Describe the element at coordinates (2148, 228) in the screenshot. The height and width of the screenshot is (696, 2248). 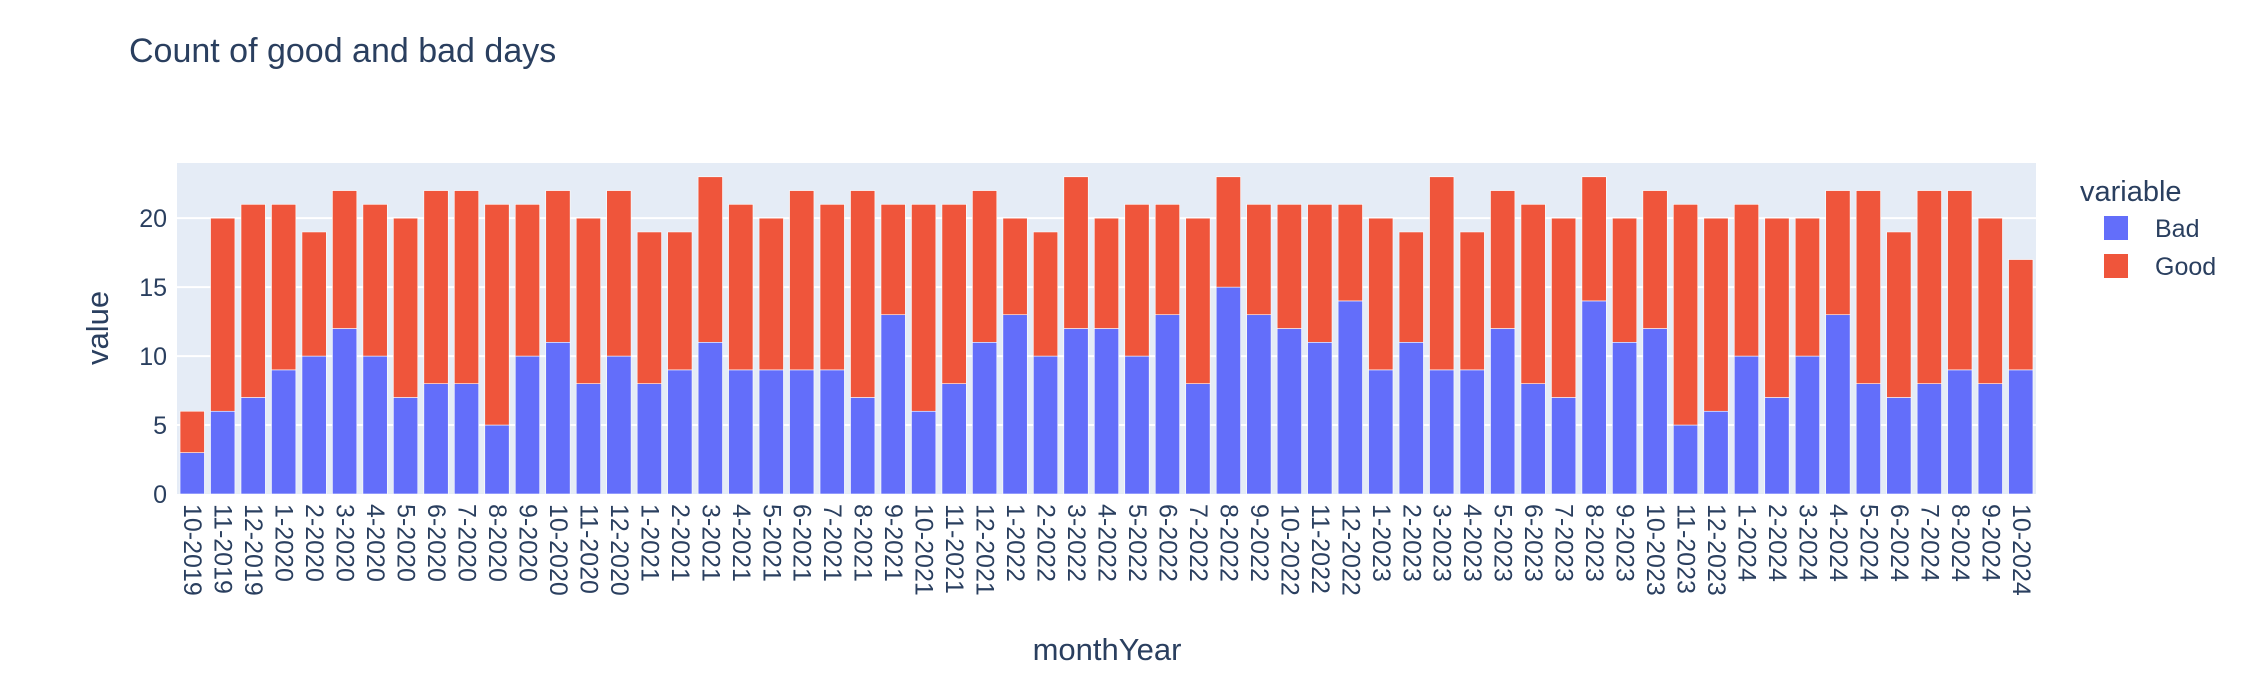
I see `legend: variable Bad Good` at that location.